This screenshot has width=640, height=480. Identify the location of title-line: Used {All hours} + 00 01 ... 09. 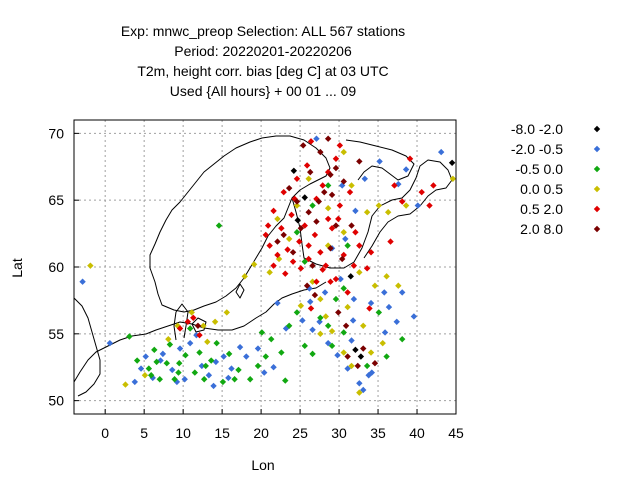
(263, 91).